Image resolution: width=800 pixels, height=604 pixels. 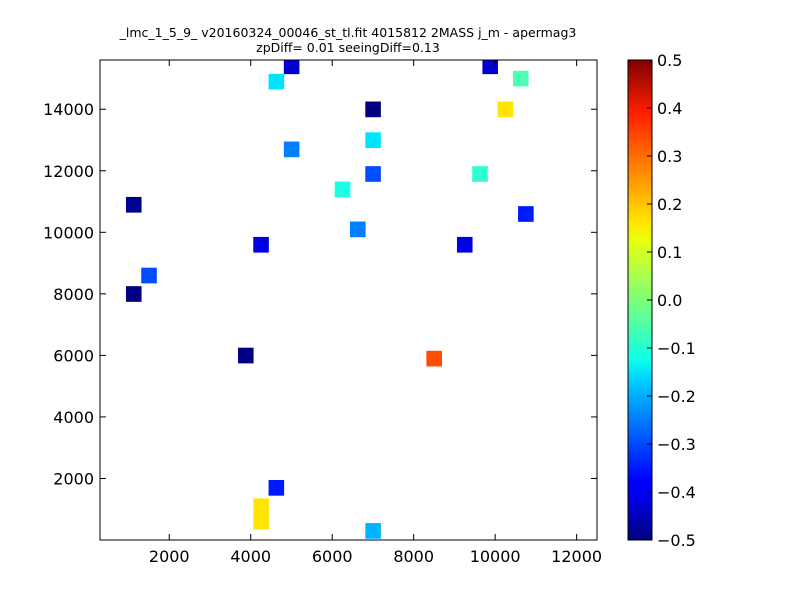 What do you see at coordinates (669, 108) in the screenshot?
I see `colorbar-tick-label: 0.4` at bounding box center [669, 108].